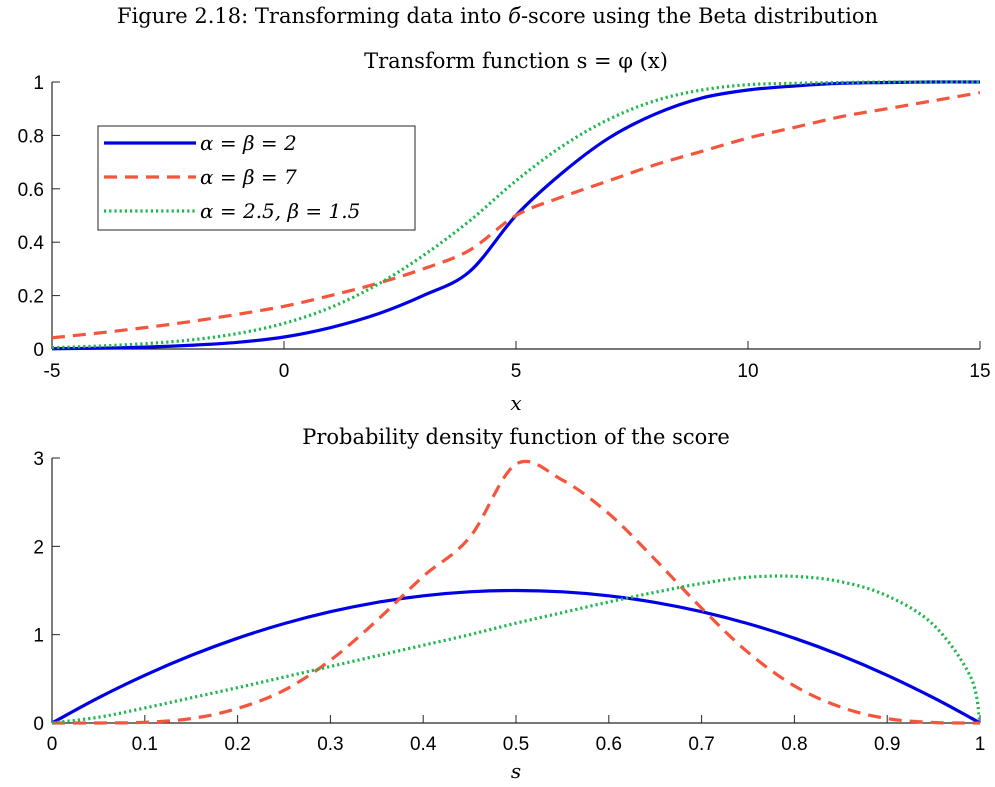  What do you see at coordinates (248, 177) in the screenshot?
I see `legend-label-2: α = β = 7` at bounding box center [248, 177].